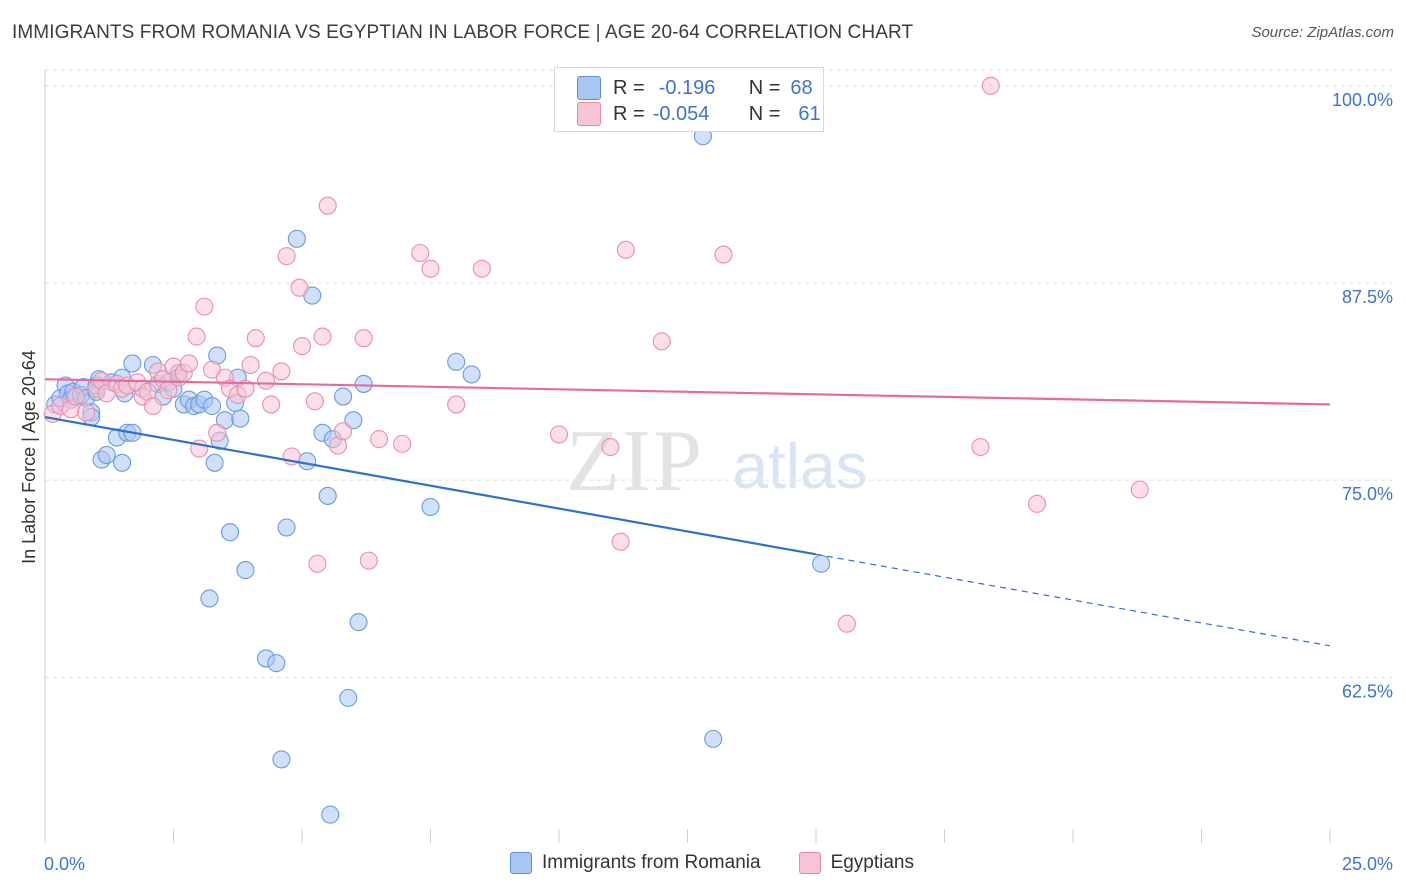  Describe the element at coordinates (521, 863) in the screenshot. I see `legend-swatch-romania` at that location.